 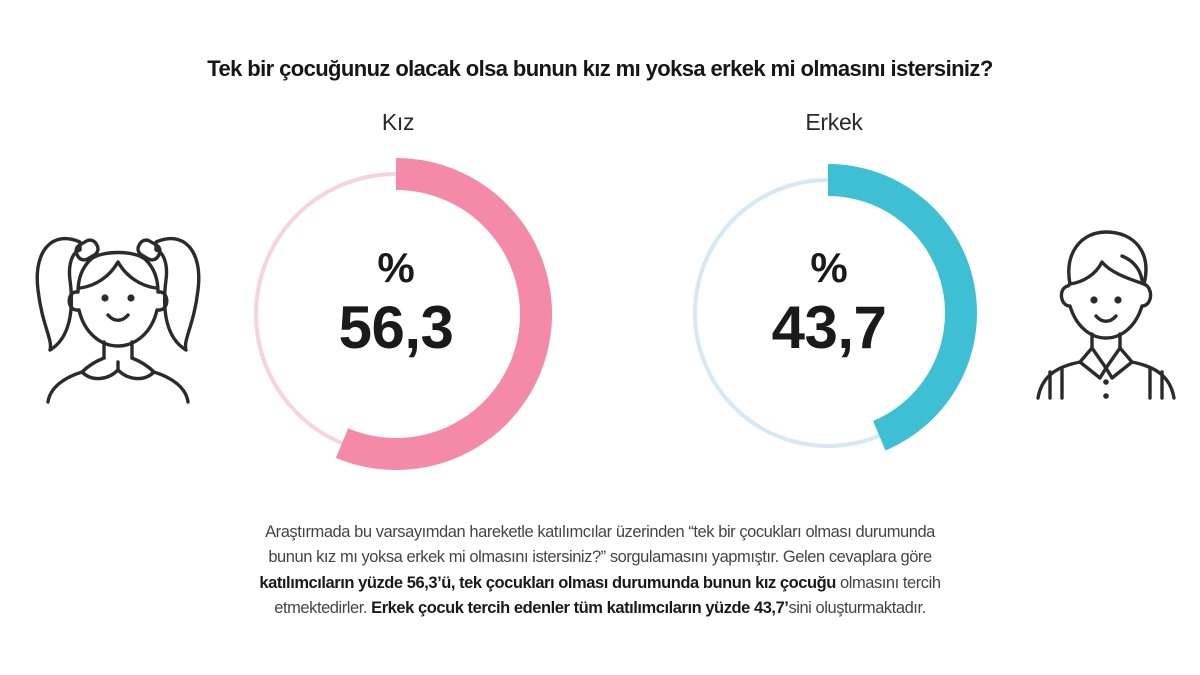 I want to click on donut-arc-boy, so click(x=902, y=307).